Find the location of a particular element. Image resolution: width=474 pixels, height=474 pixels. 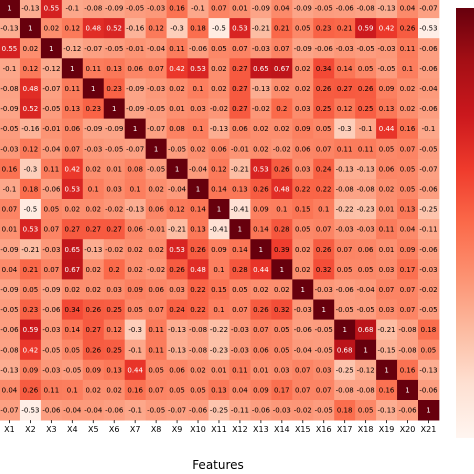

cell-value-label: 0.09 is located at coordinates (261, 210).